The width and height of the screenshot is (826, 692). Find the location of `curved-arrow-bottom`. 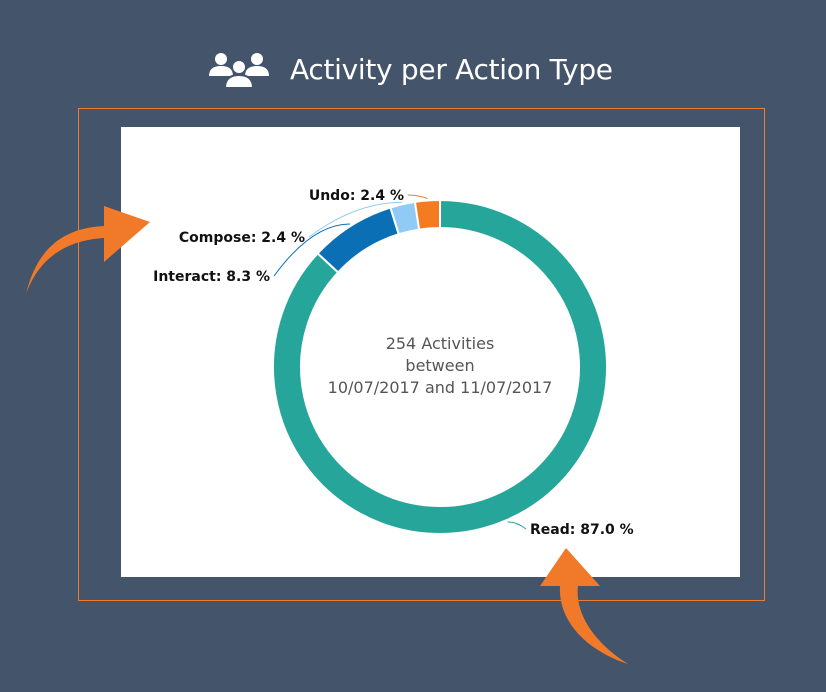

curved-arrow-bottom is located at coordinates (584, 606).